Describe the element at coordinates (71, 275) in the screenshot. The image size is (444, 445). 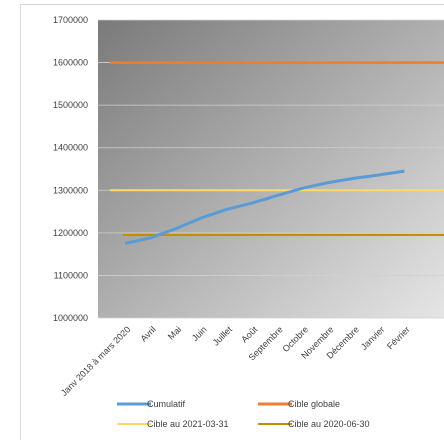
I see `y-tick-label: 1100000` at that location.